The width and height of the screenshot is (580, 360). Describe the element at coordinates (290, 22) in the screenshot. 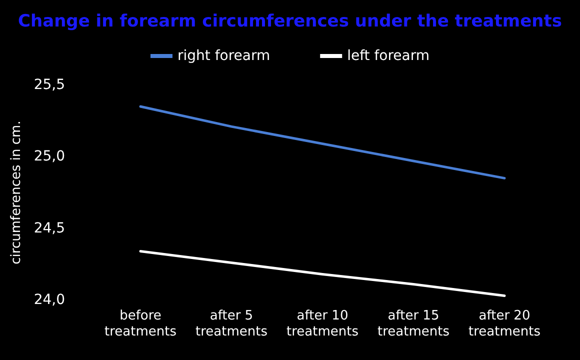

I see `chart-title: Change in forearm circumferences under the treatments` at that location.